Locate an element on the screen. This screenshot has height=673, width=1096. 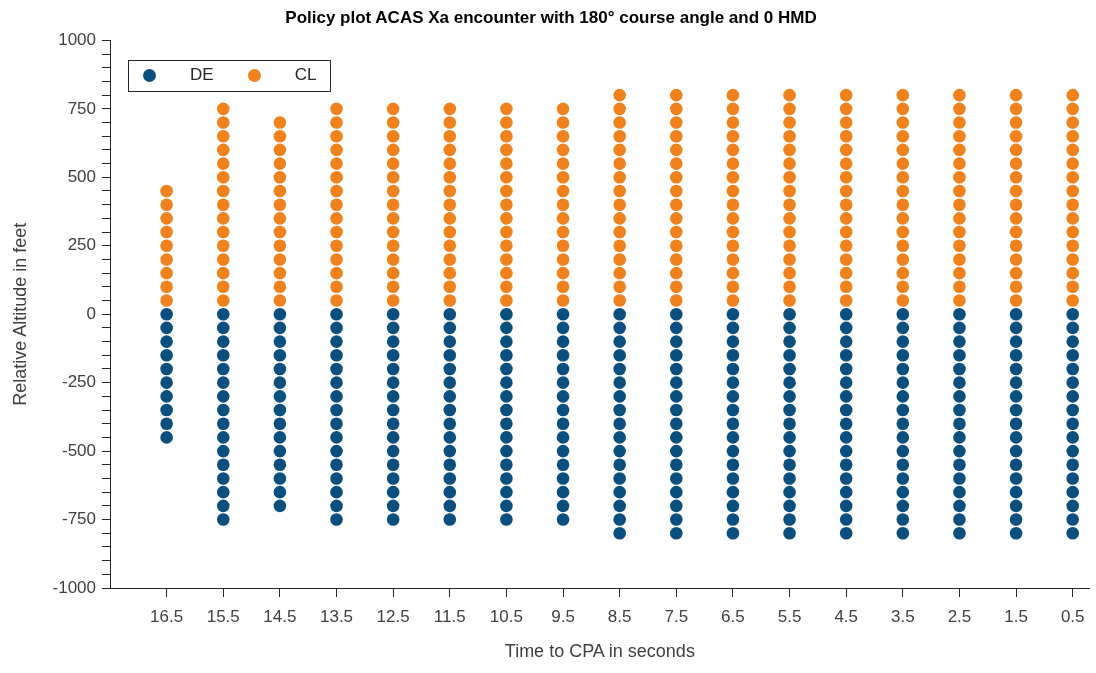
x-tick-label: 7.5 is located at coordinates (676, 616).